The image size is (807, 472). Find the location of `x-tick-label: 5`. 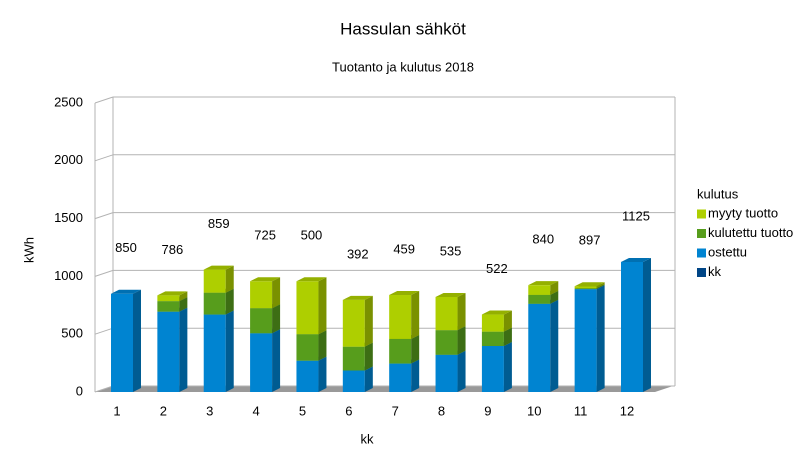

x-tick-label: 5 is located at coordinates (302, 410).